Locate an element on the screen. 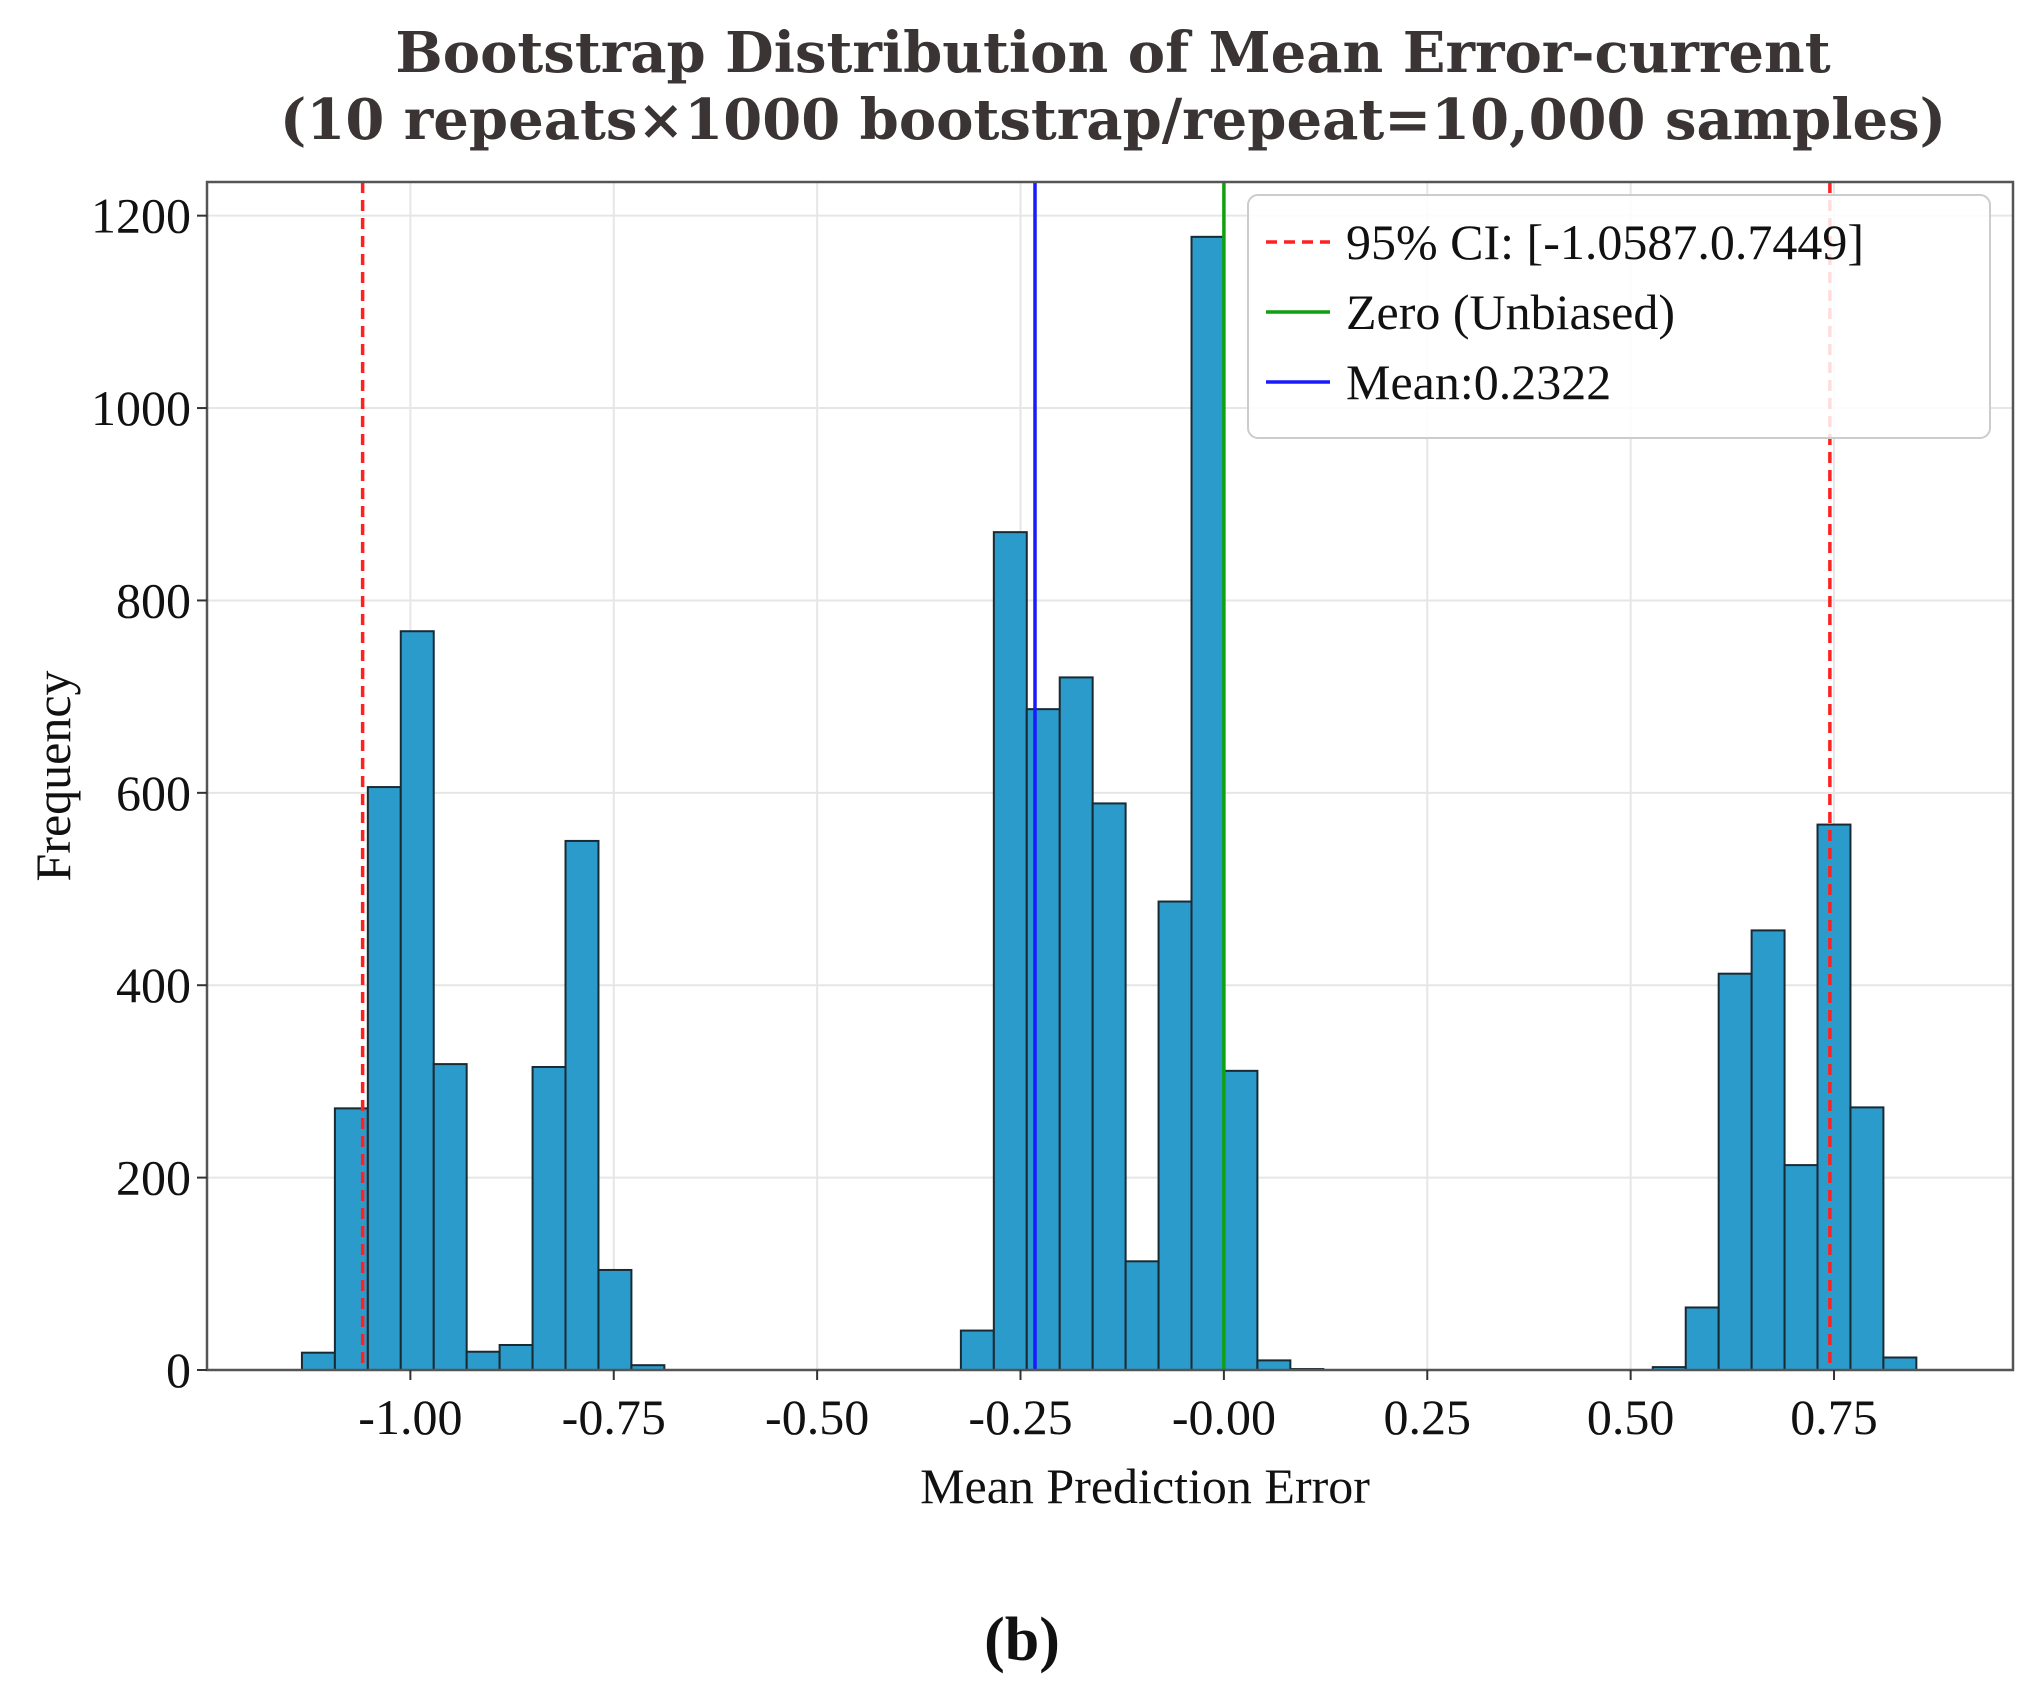 This screenshot has height=1691, width=2037. y-axis-ticks: 0 200 400 600 800 1000 1200 is located at coordinates (149, 793).